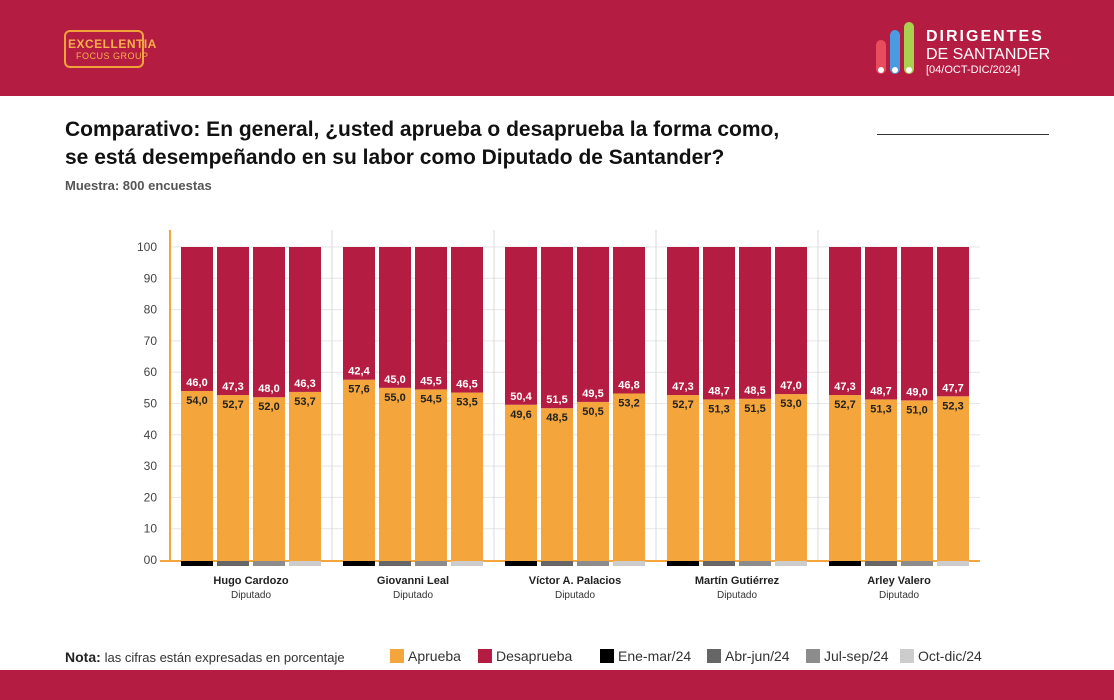 Image resolution: width=1114 pixels, height=700 pixels. I want to click on label-desaprueba: 46,8, so click(628, 385).